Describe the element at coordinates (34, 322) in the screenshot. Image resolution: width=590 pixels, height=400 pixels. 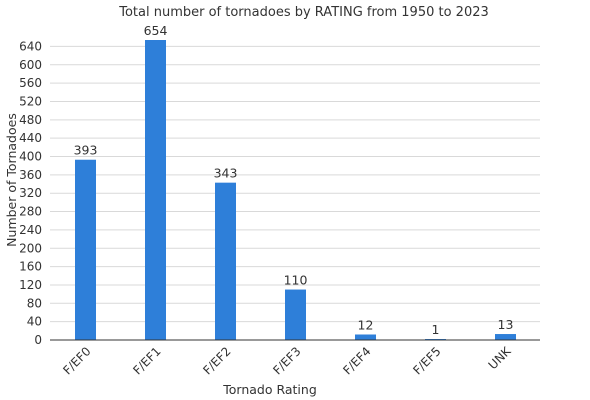
I see `y-tick-label: 40` at that location.